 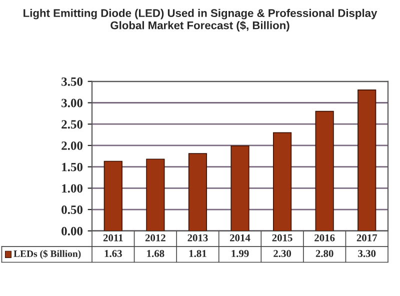 I want to click on legend-label: LEDs ($ Billion), so click(x=47, y=254).